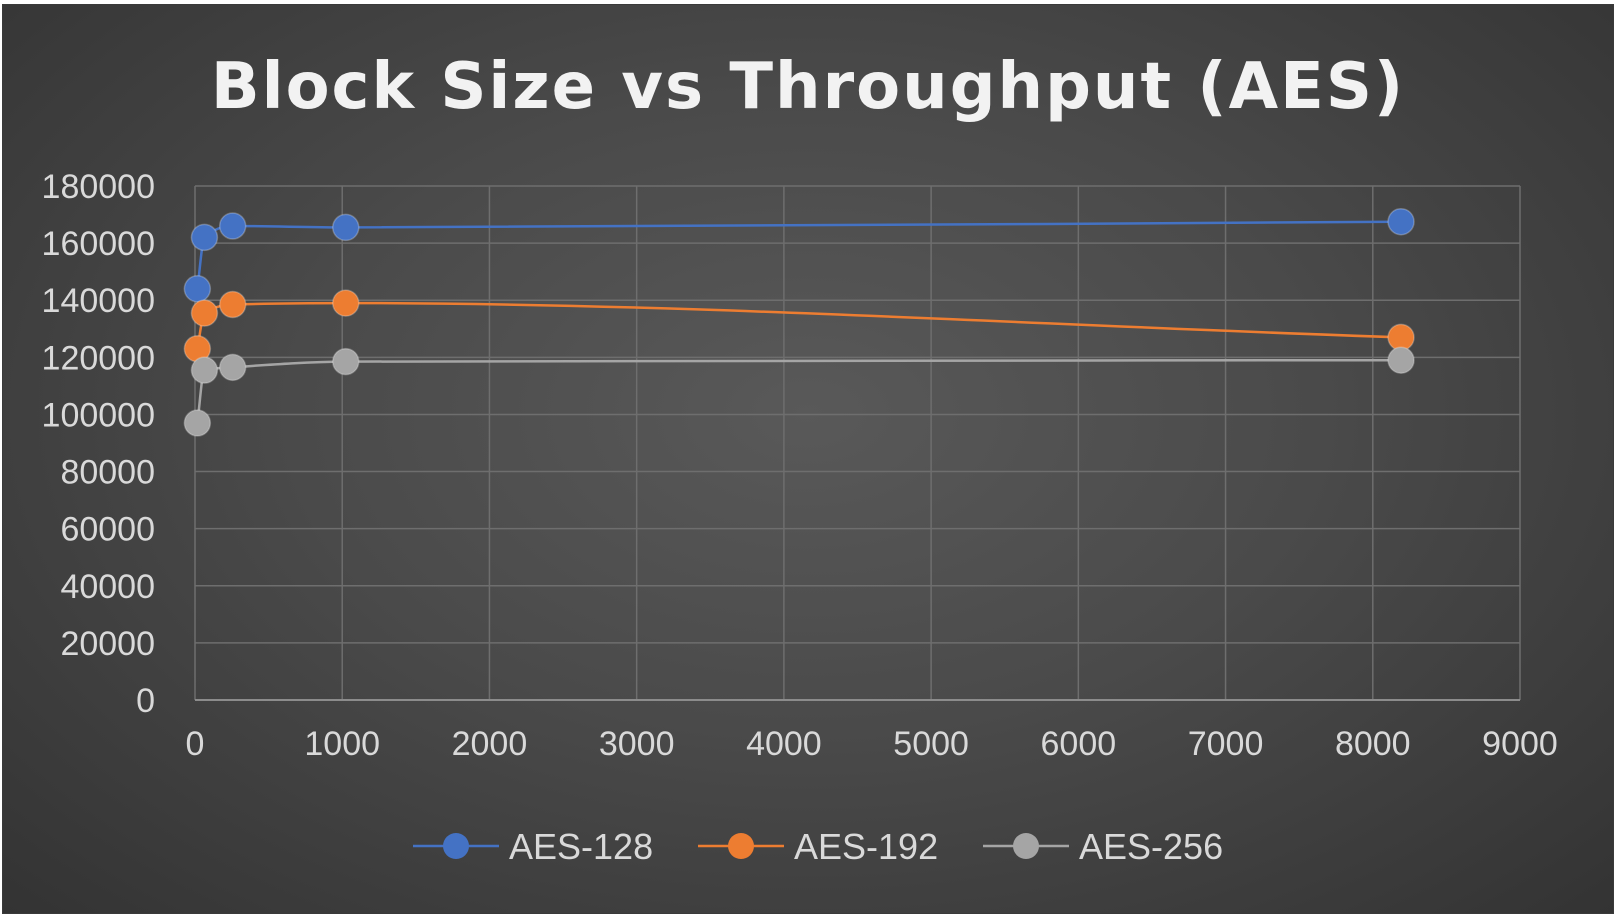 This screenshot has width=1617, height=921. Describe the element at coordinates (1373, 744) in the screenshot. I see `x-tick-label: 8000` at that location.